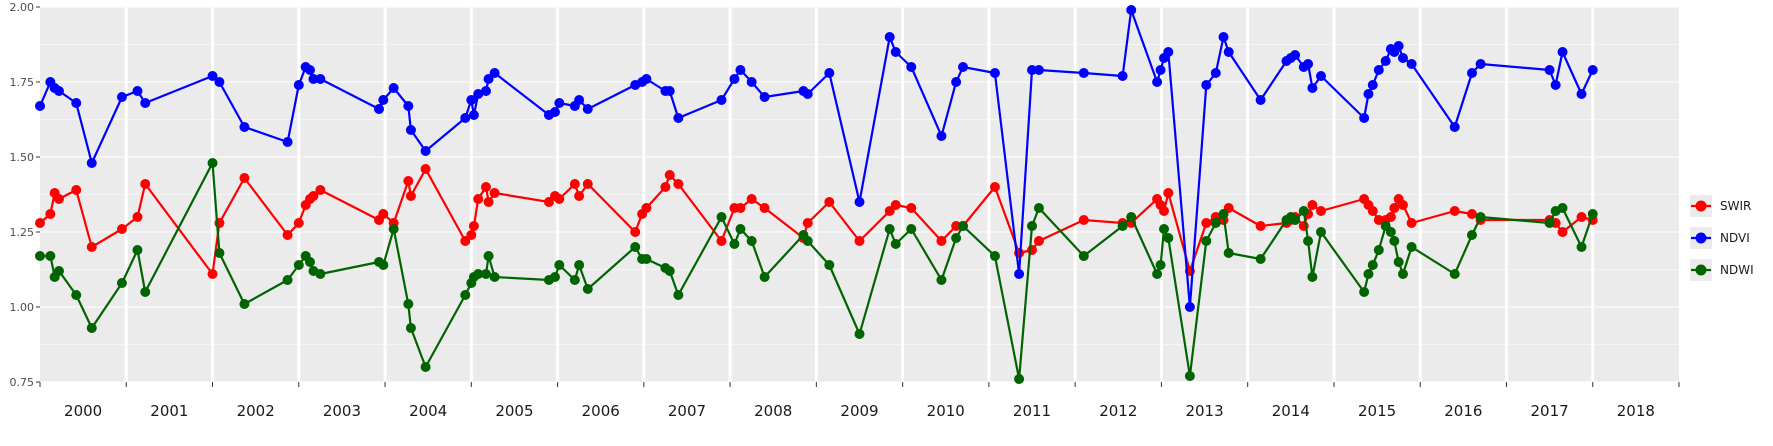  Describe the element at coordinates (169, 411) in the screenshot. I see `facet-year-label: 2001` at that location.